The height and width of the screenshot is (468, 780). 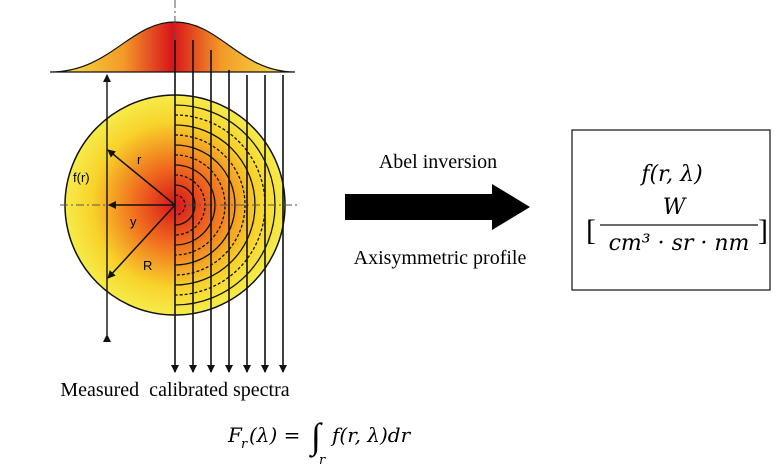 What do you see at coordinates (139, 159) in the screenshot?
I see `label-r: r` at bounding box center [139, 159].